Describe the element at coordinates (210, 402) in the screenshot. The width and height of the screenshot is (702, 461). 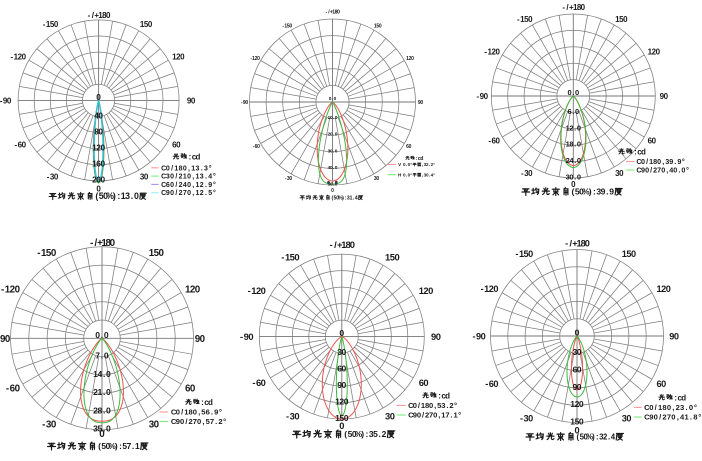
I see `svg-text: d` at that location.